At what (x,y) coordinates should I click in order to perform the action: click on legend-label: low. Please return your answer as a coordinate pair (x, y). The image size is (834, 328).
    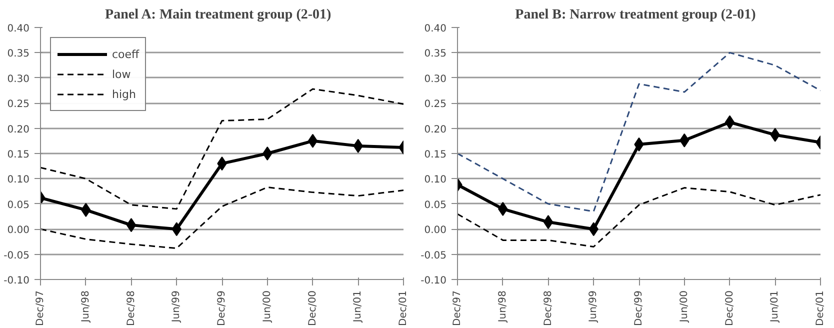
    Looking at the image, I should click on (122, 74).